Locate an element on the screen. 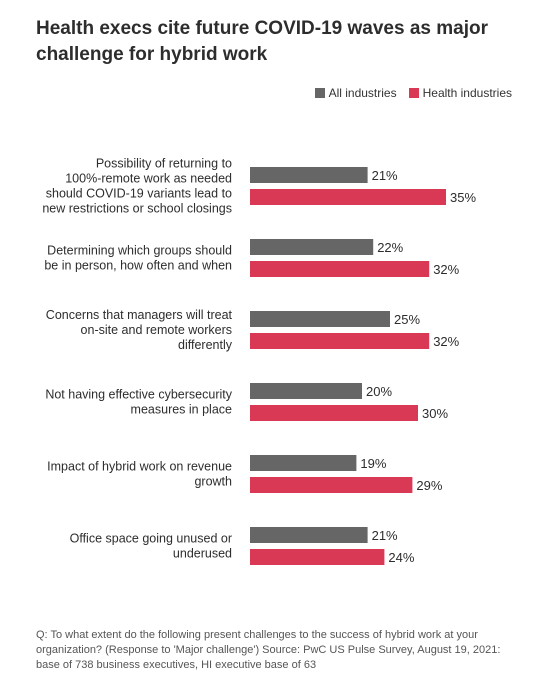 This screenshot has width=558, height=691. data-label-all-industries: 22% is located at coordinates (390, 247).